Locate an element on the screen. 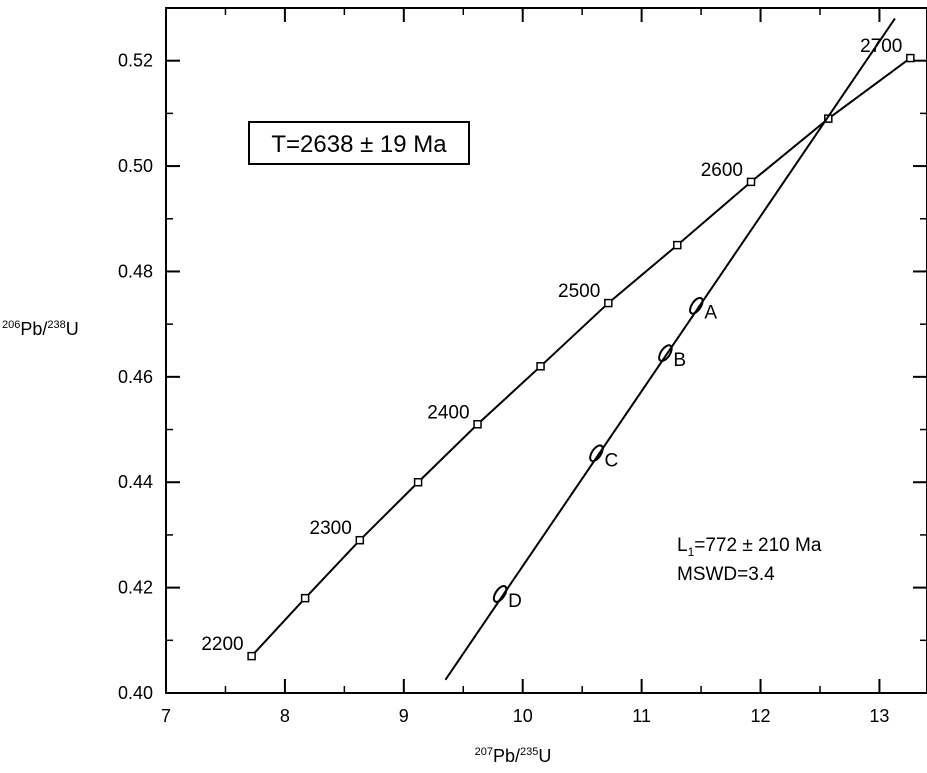 The image size is (927, 773). mswd-text: MSWD=3.4 is located at coordinates (726, 574).